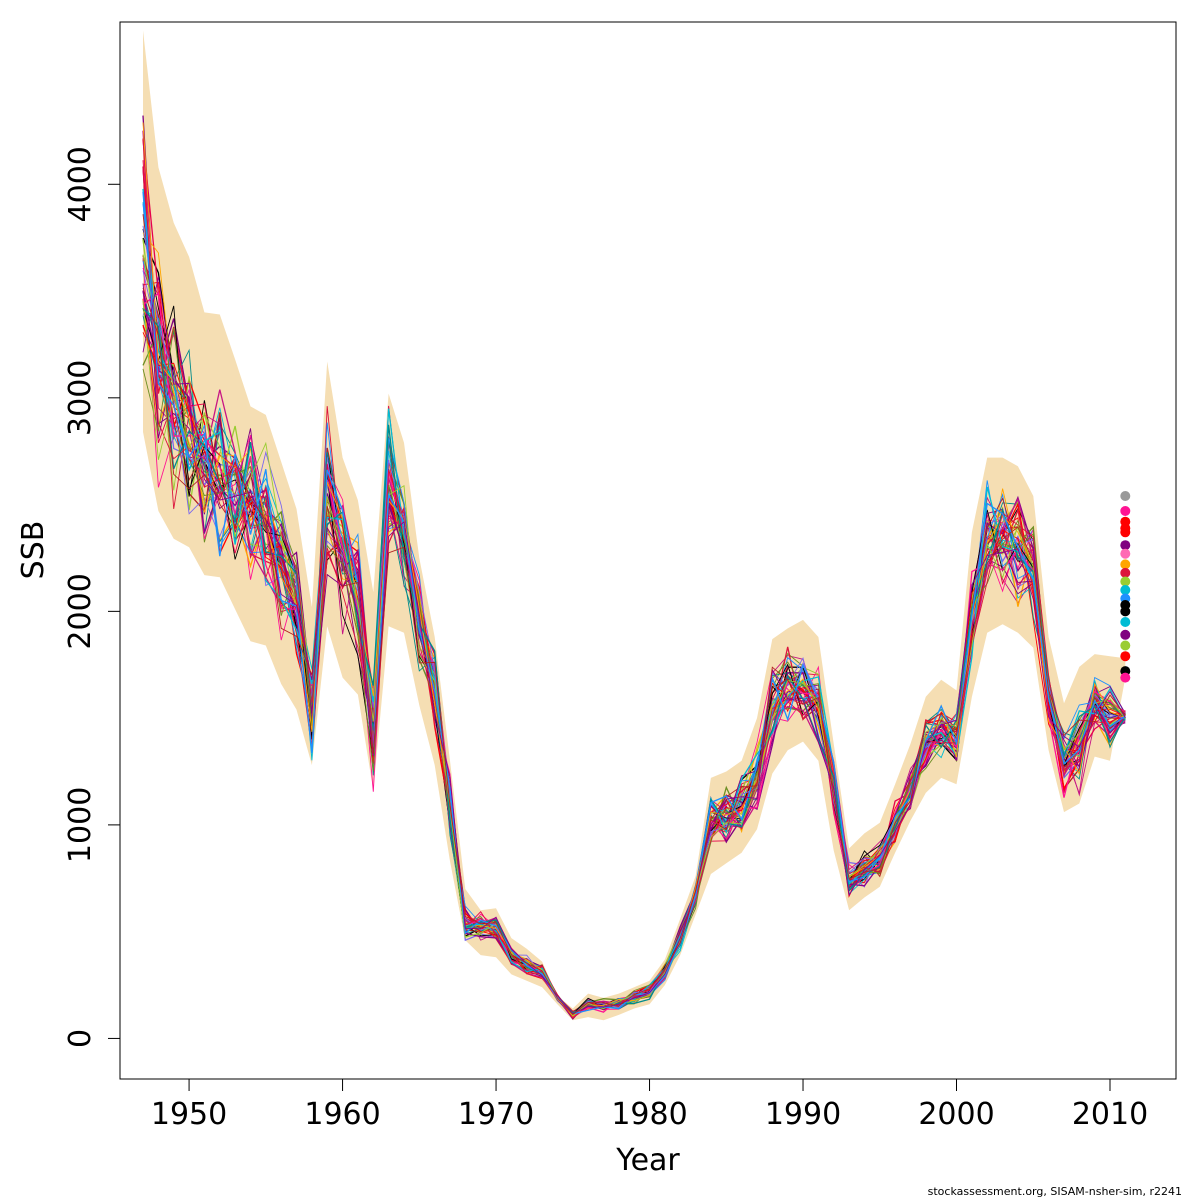 This screenshot has width=1200, height=1200. Describe the element at coordinates (649, 1114) in the screenshot. I see `x-tick-label: 1980` at that location.